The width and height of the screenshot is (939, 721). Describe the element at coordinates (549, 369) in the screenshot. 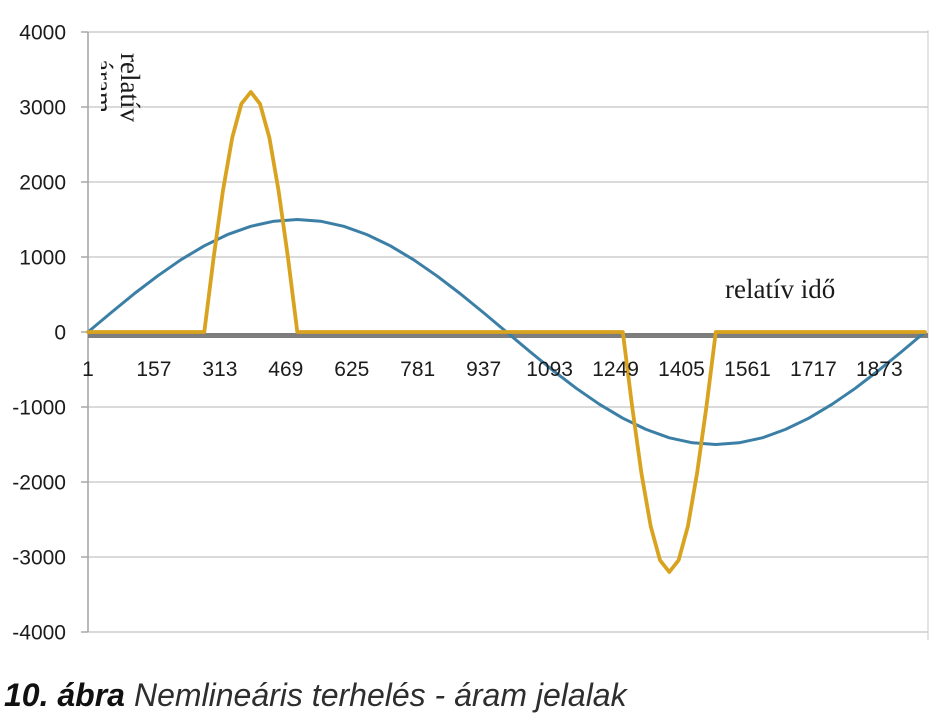

I see `x-tick-label: 1093` at that location.